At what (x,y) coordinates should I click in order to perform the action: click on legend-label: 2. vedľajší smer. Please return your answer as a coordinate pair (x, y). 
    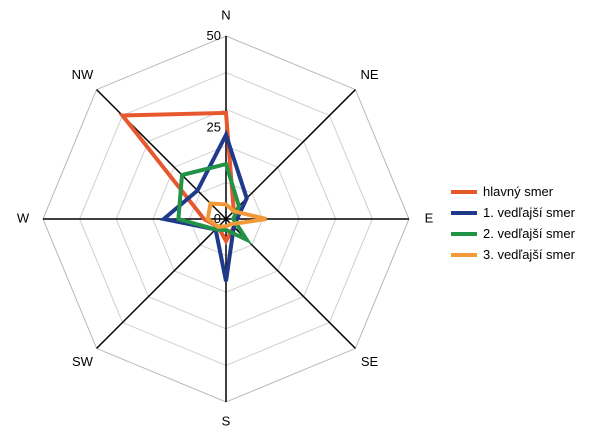
    Looking at the image, I should click on (529, 233).